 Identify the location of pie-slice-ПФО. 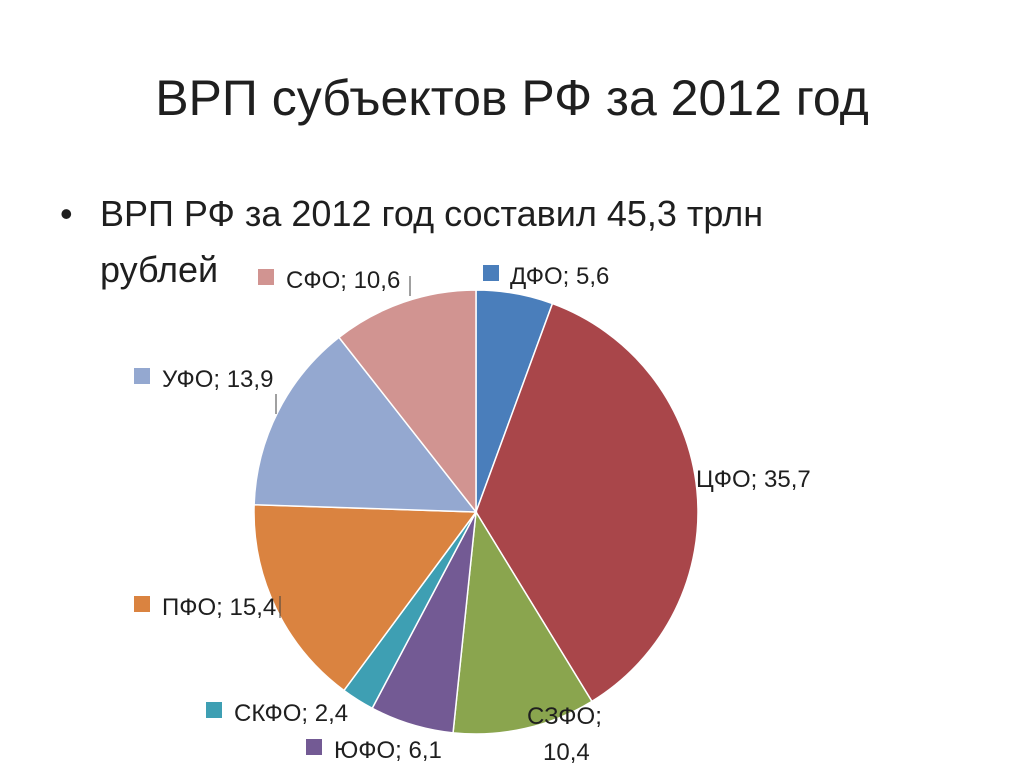
(365, 597).